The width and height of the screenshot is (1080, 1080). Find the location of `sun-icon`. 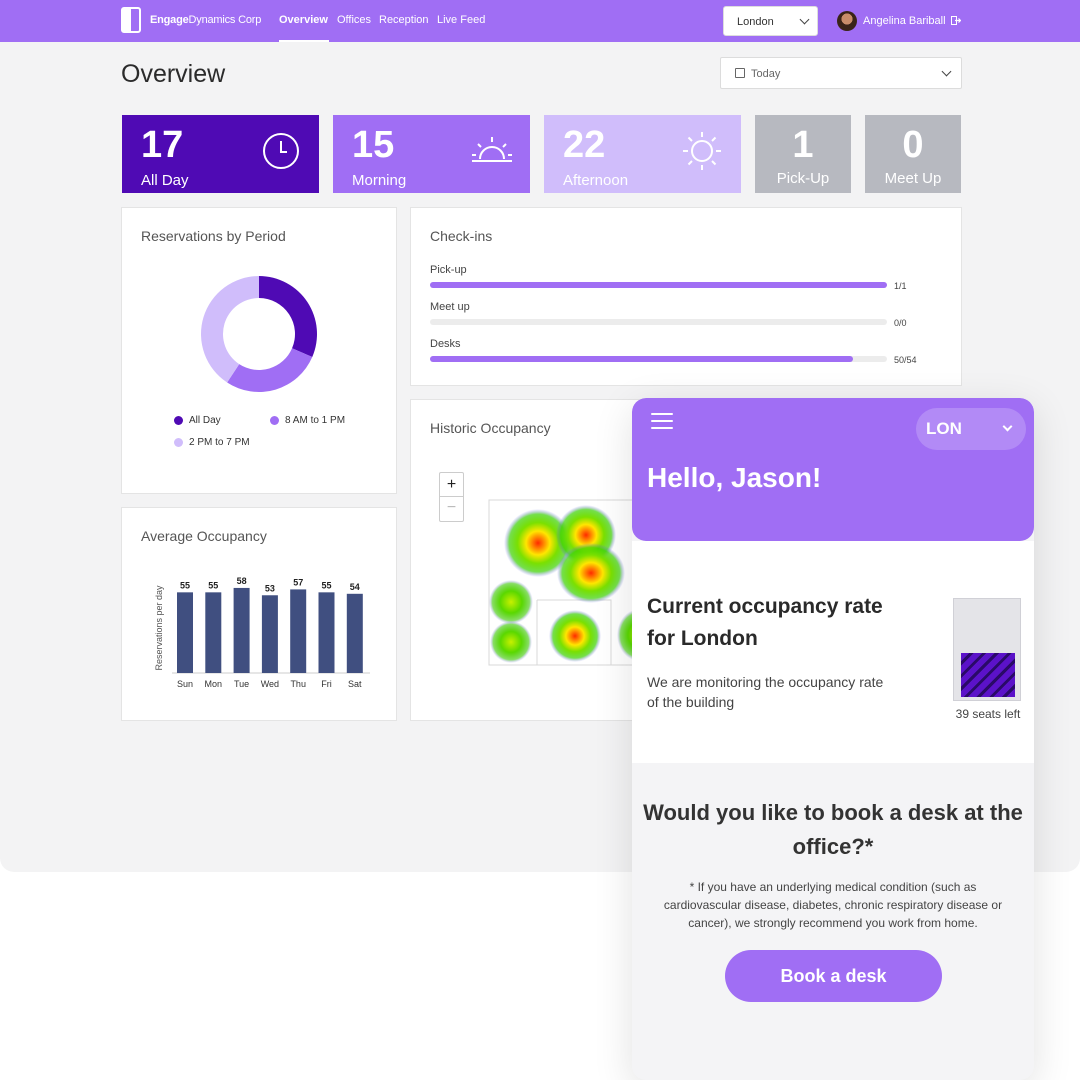

sun-icon is located at coordinates (702, 151).